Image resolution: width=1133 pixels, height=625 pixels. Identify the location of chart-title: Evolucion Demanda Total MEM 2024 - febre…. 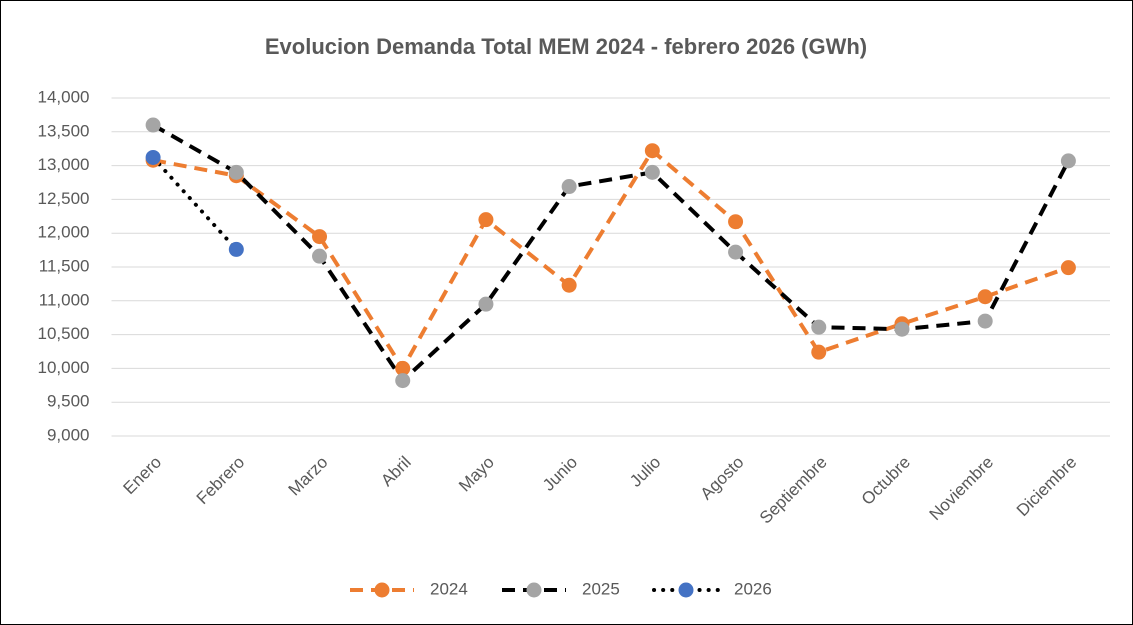
(566, 46).